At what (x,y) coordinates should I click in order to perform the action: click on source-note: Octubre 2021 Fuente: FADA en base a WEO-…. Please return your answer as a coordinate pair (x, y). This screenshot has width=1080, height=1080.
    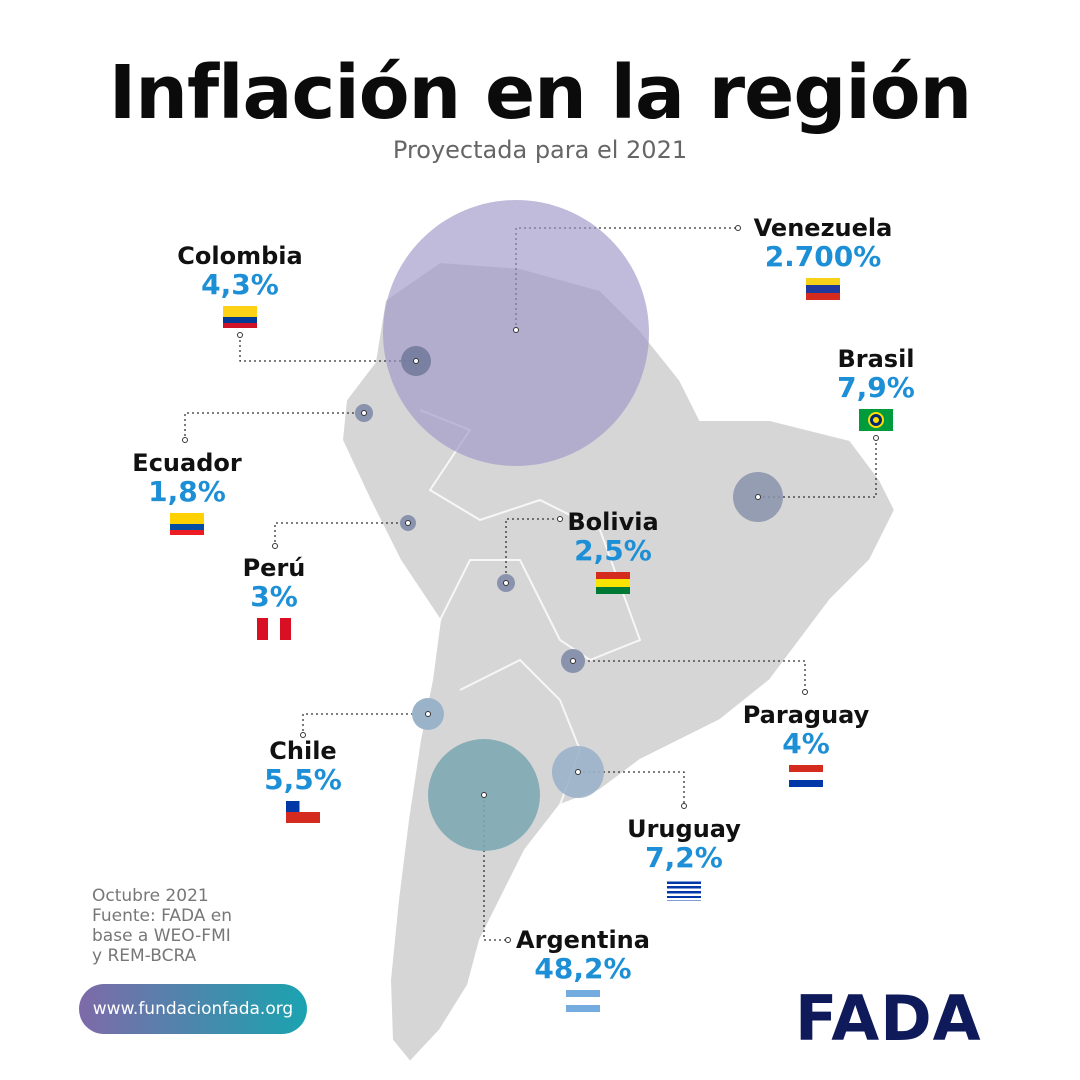
    Looking at the image, I should click on (162, 926).